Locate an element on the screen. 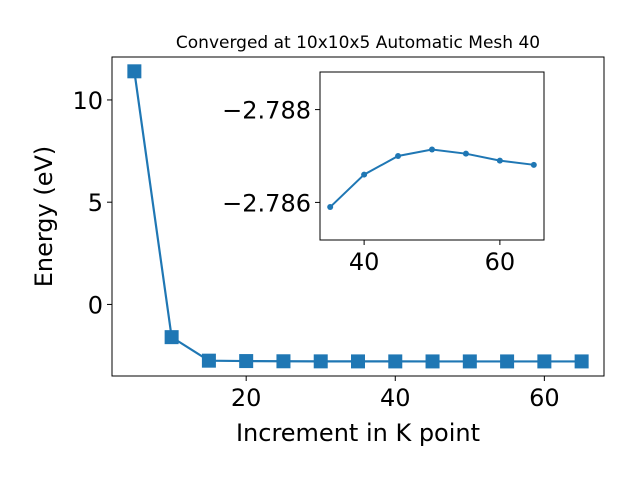  y-tick-label: −2.788 is located at coordinates (266, 111).